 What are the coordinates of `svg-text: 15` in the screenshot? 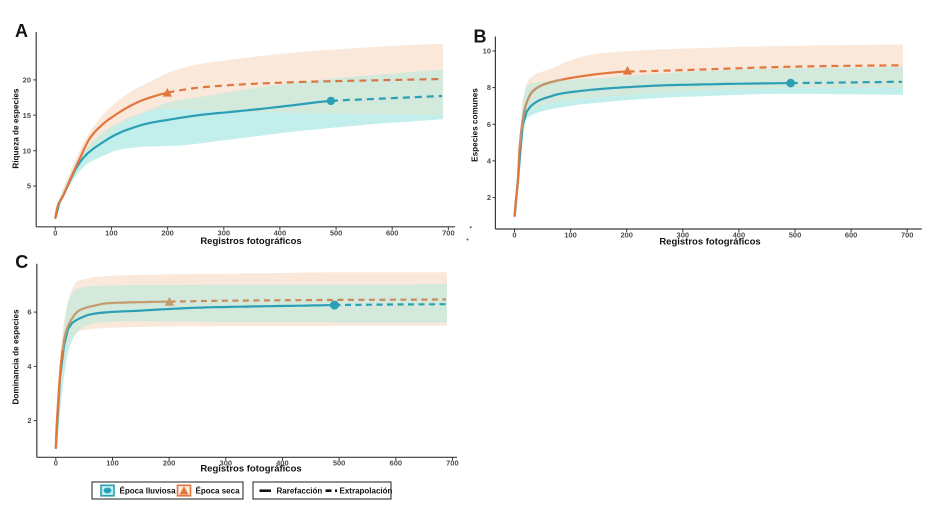 It's located at (27, 115).